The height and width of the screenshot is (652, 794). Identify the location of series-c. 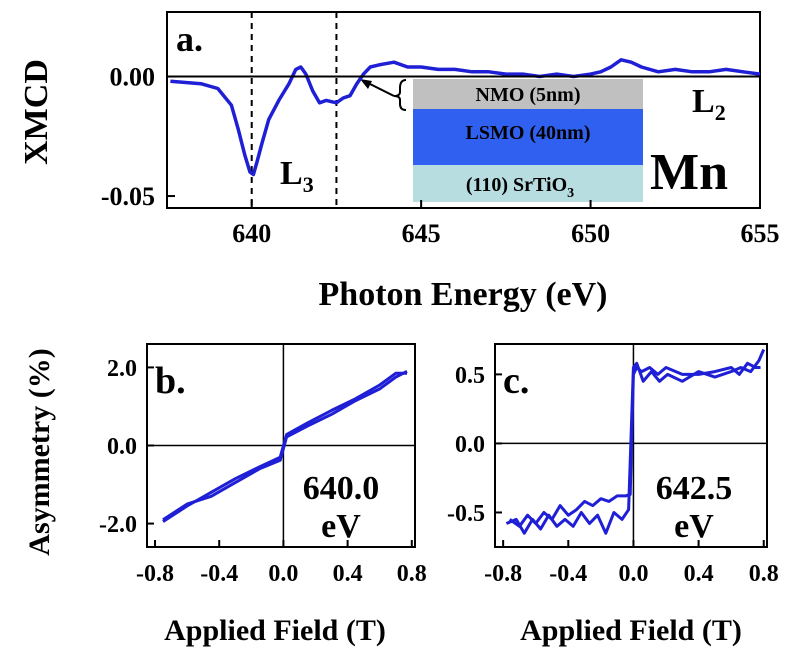
(635, 441).